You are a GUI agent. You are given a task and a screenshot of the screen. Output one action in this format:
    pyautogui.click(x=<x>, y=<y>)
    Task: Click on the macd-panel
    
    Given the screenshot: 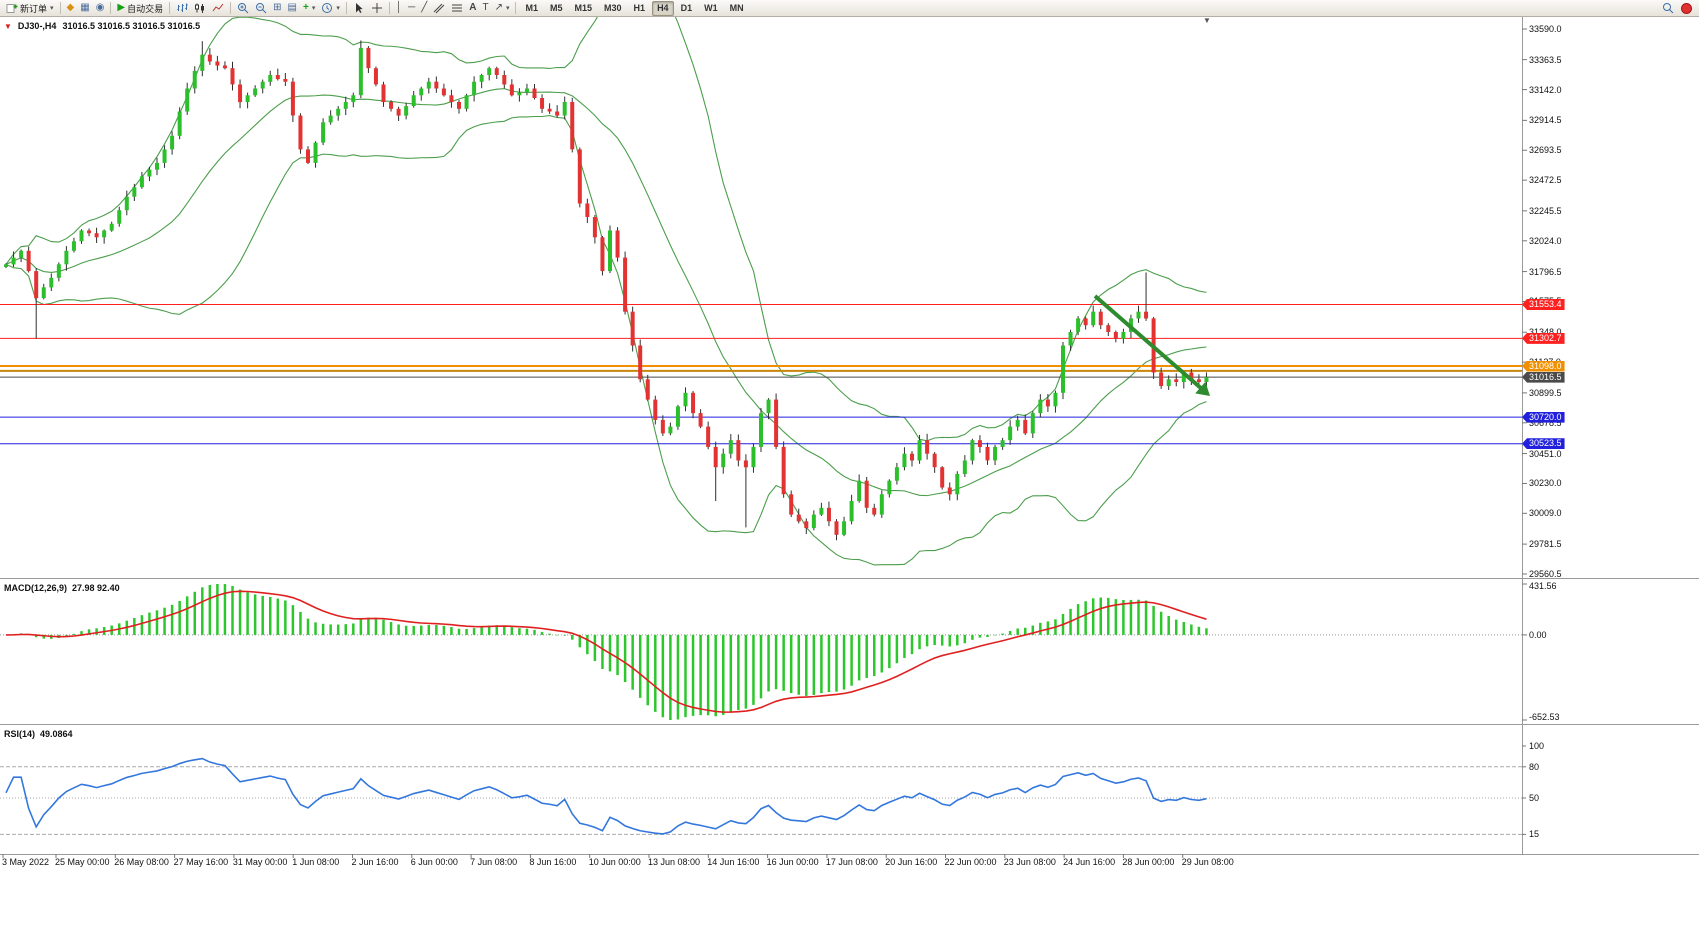 What is the action you would take?
    pyautogui.click(x=761, y=651)
    